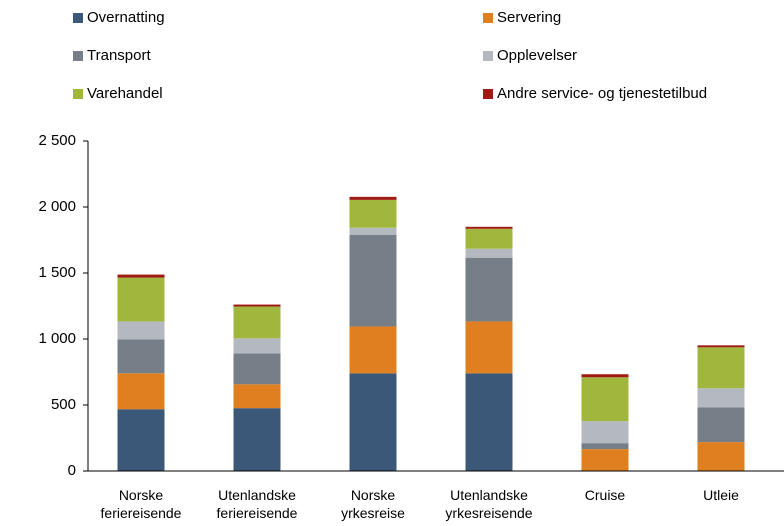 This screenshot has height=526, width=784. What do you see at coordinates (489, 504) in the screenshot?
I see `x-tick-label: Utenlandske yrkesreisende` at bounding box center [489, 504].